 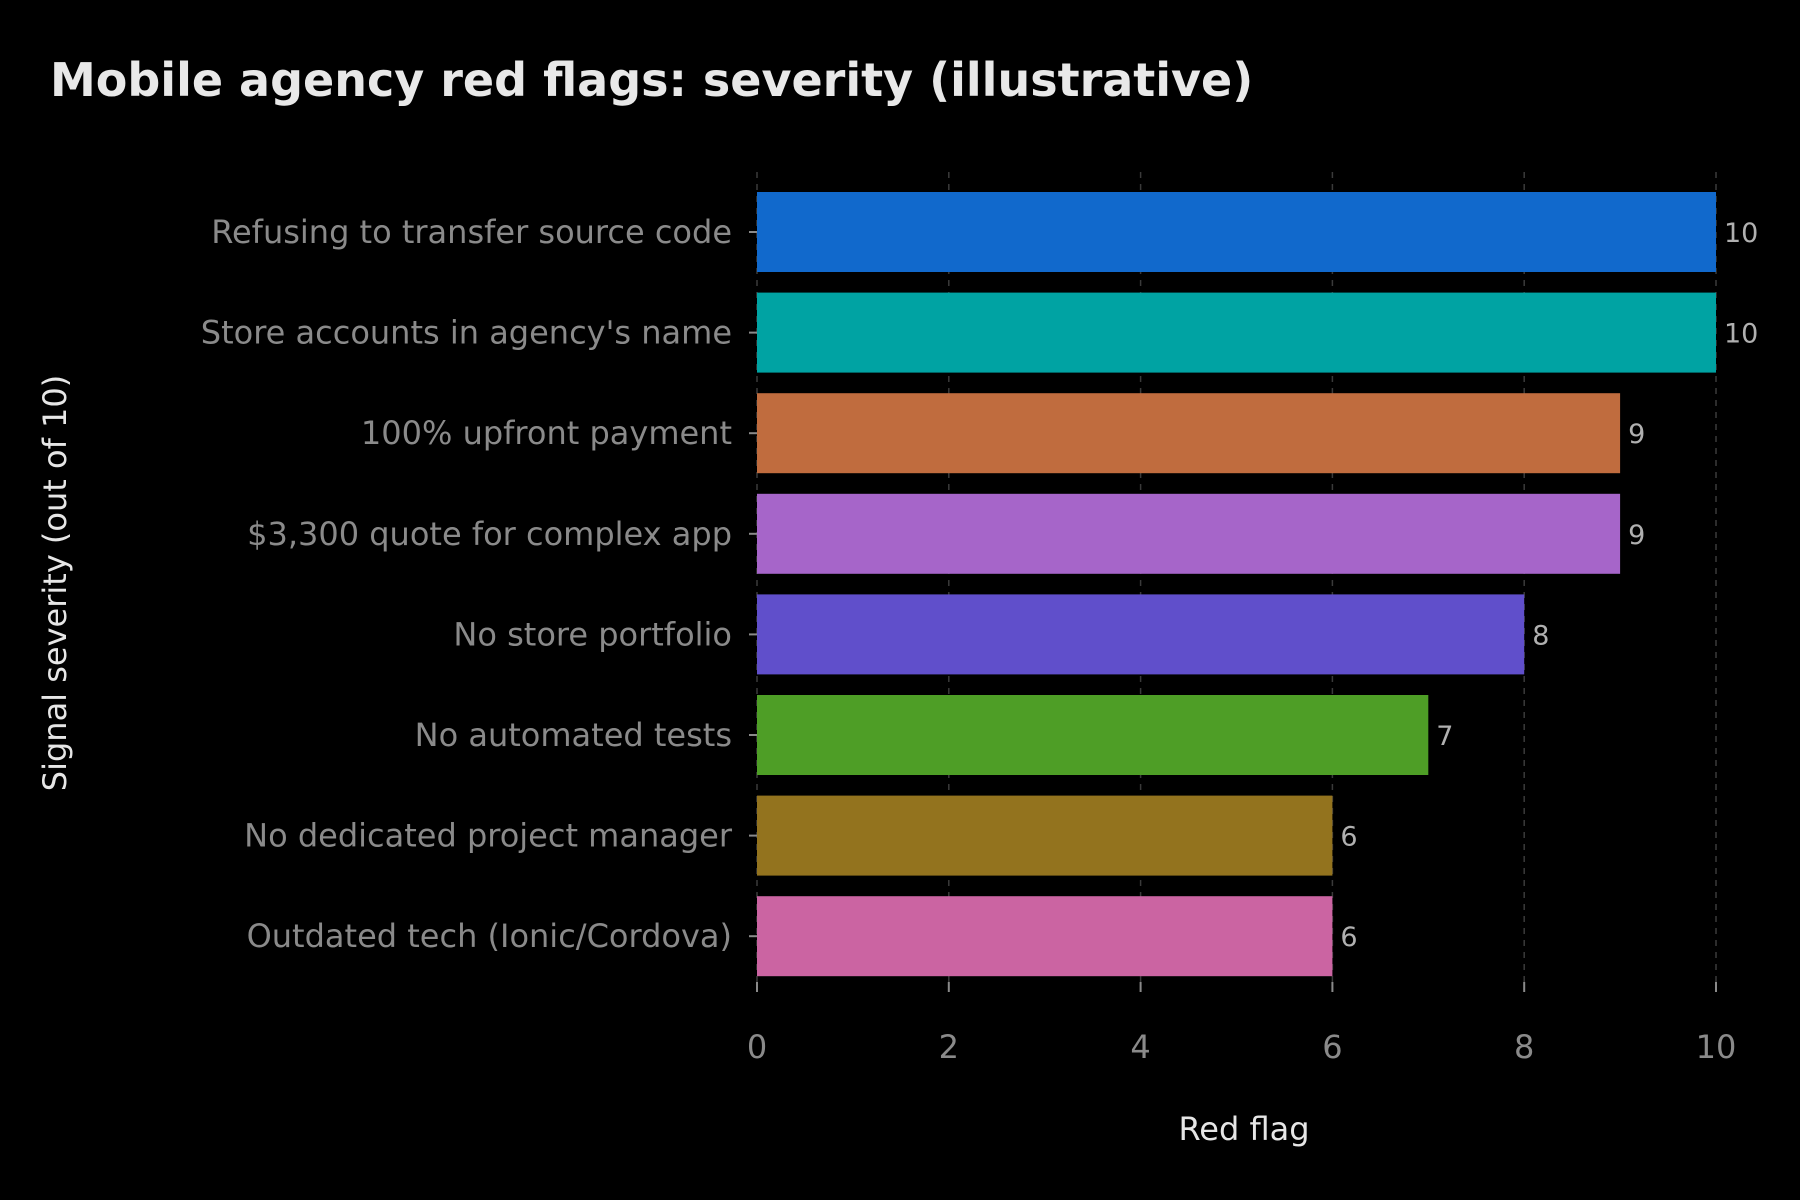 I want to click on category-label: Refusing to transfer source code, so click(x=471, y=232).